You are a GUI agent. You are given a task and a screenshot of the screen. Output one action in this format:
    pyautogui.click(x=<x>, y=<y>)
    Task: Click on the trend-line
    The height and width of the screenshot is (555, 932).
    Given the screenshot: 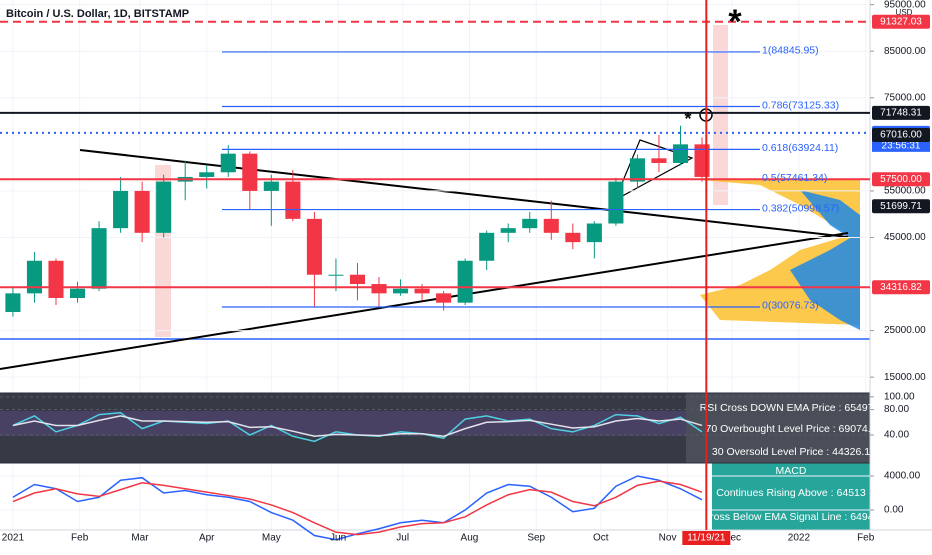 What is the action you would take?
    pyautogui.click(x=464, y=193)
    